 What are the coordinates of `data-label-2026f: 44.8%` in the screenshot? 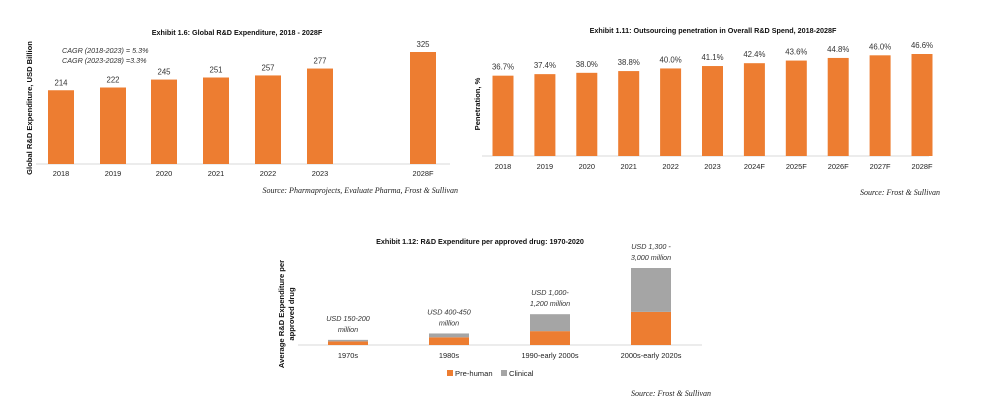 It's located at (838, 49).